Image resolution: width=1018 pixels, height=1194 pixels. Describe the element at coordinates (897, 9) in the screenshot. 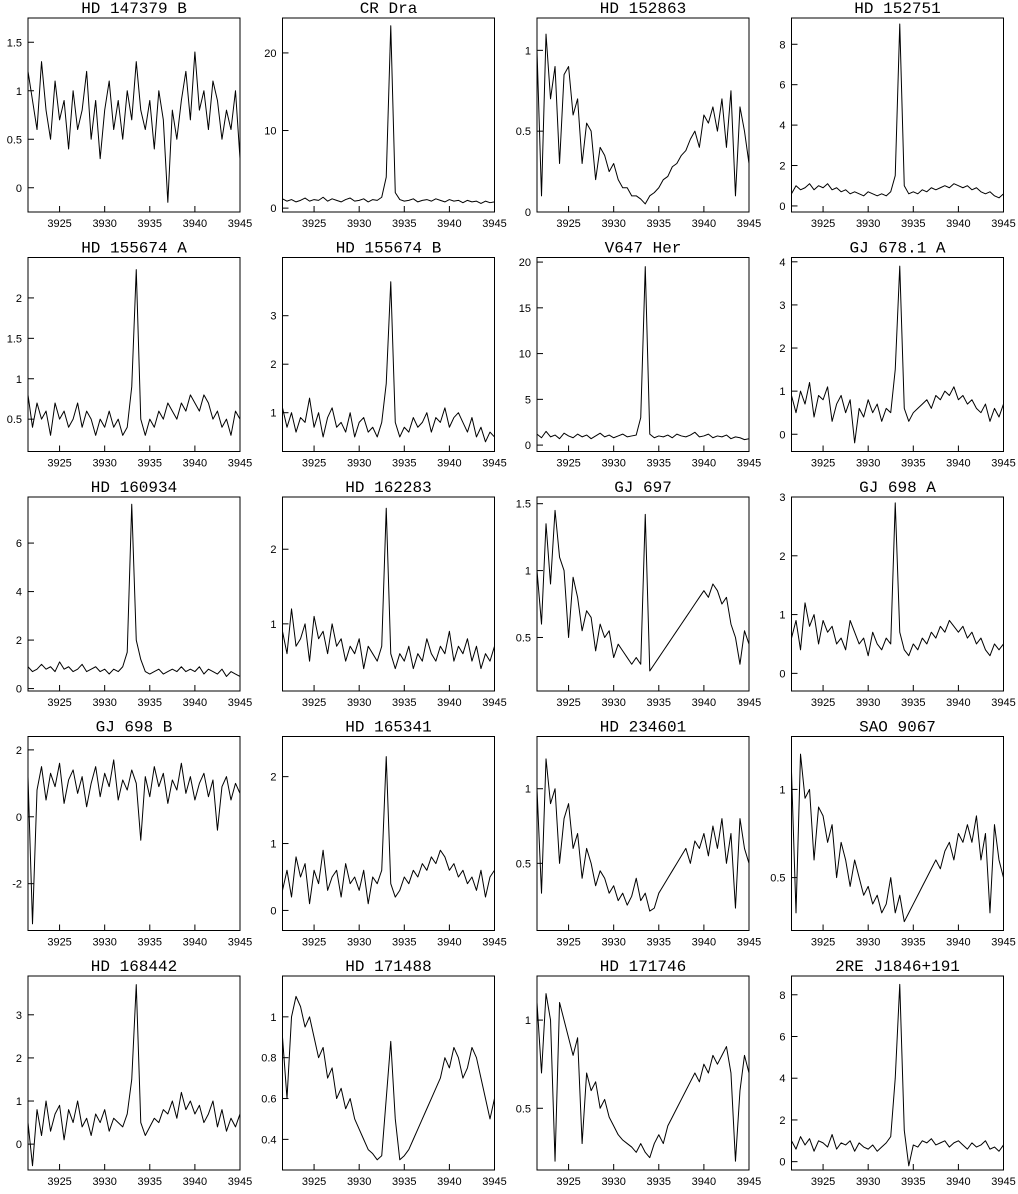

I see `panel-title: HD 152751` at that location.